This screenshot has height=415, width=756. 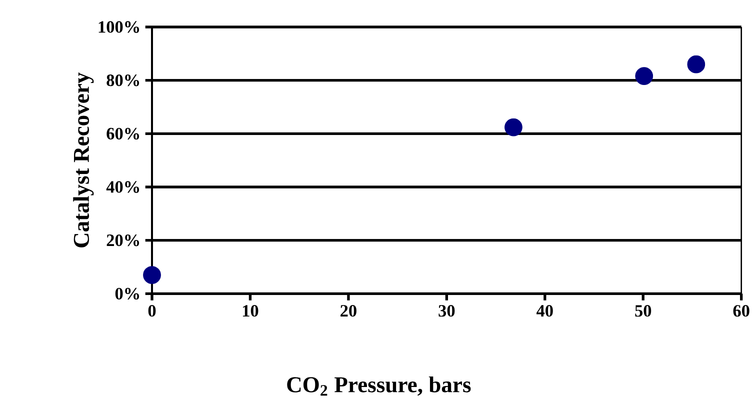 I want to click on x-tick-label: 0, so click(x=152, y=311).